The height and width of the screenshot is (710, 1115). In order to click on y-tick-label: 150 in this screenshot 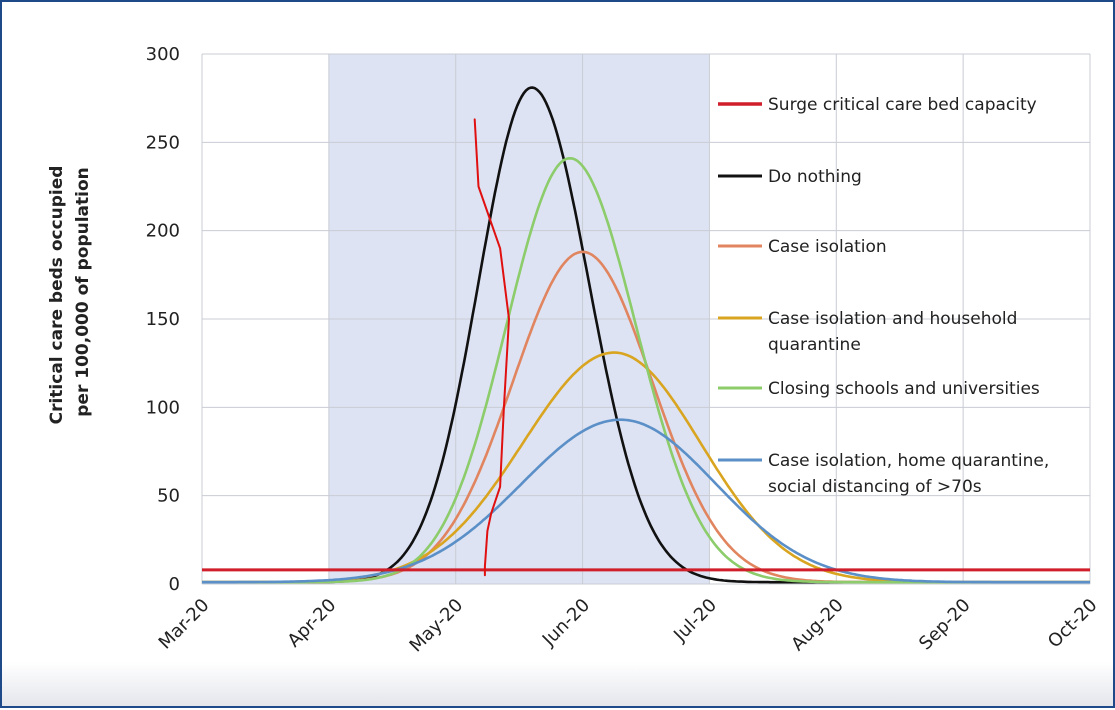, I will do `click(163, 319)`.